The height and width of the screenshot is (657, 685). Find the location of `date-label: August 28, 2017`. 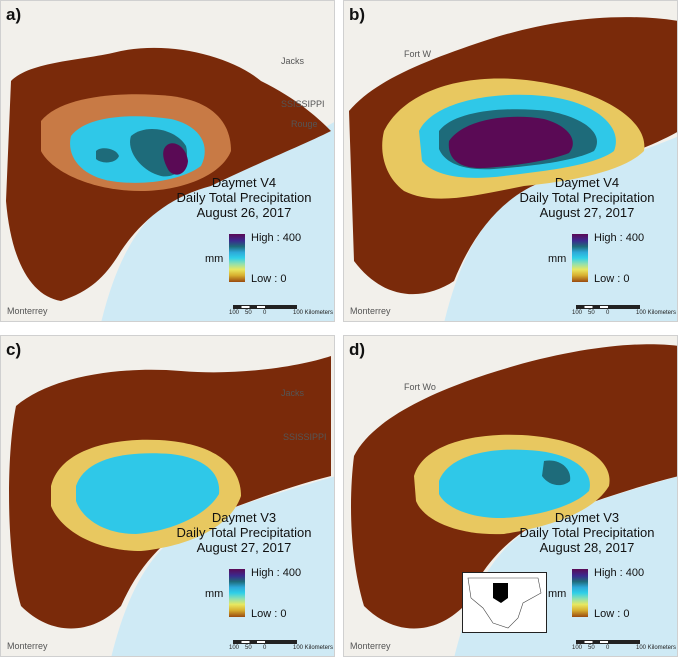

date-label: August 28, 2017 is located at coordinates (587, 547).